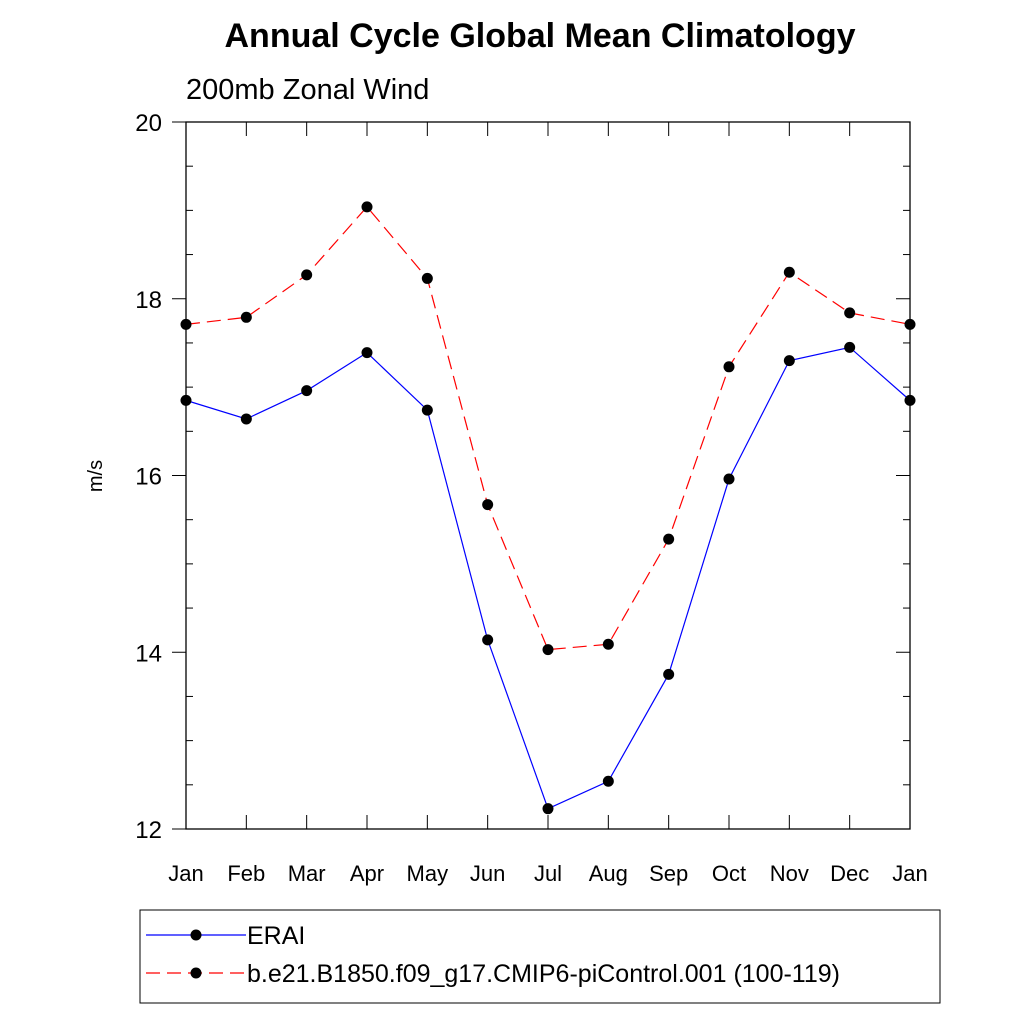 The height and width of the screenshot is (1024, 1024). What do you see at coordinates (789, 873) in the screenshot?
I see `x-tick-label: Nov` at bounding box center [789, 873].